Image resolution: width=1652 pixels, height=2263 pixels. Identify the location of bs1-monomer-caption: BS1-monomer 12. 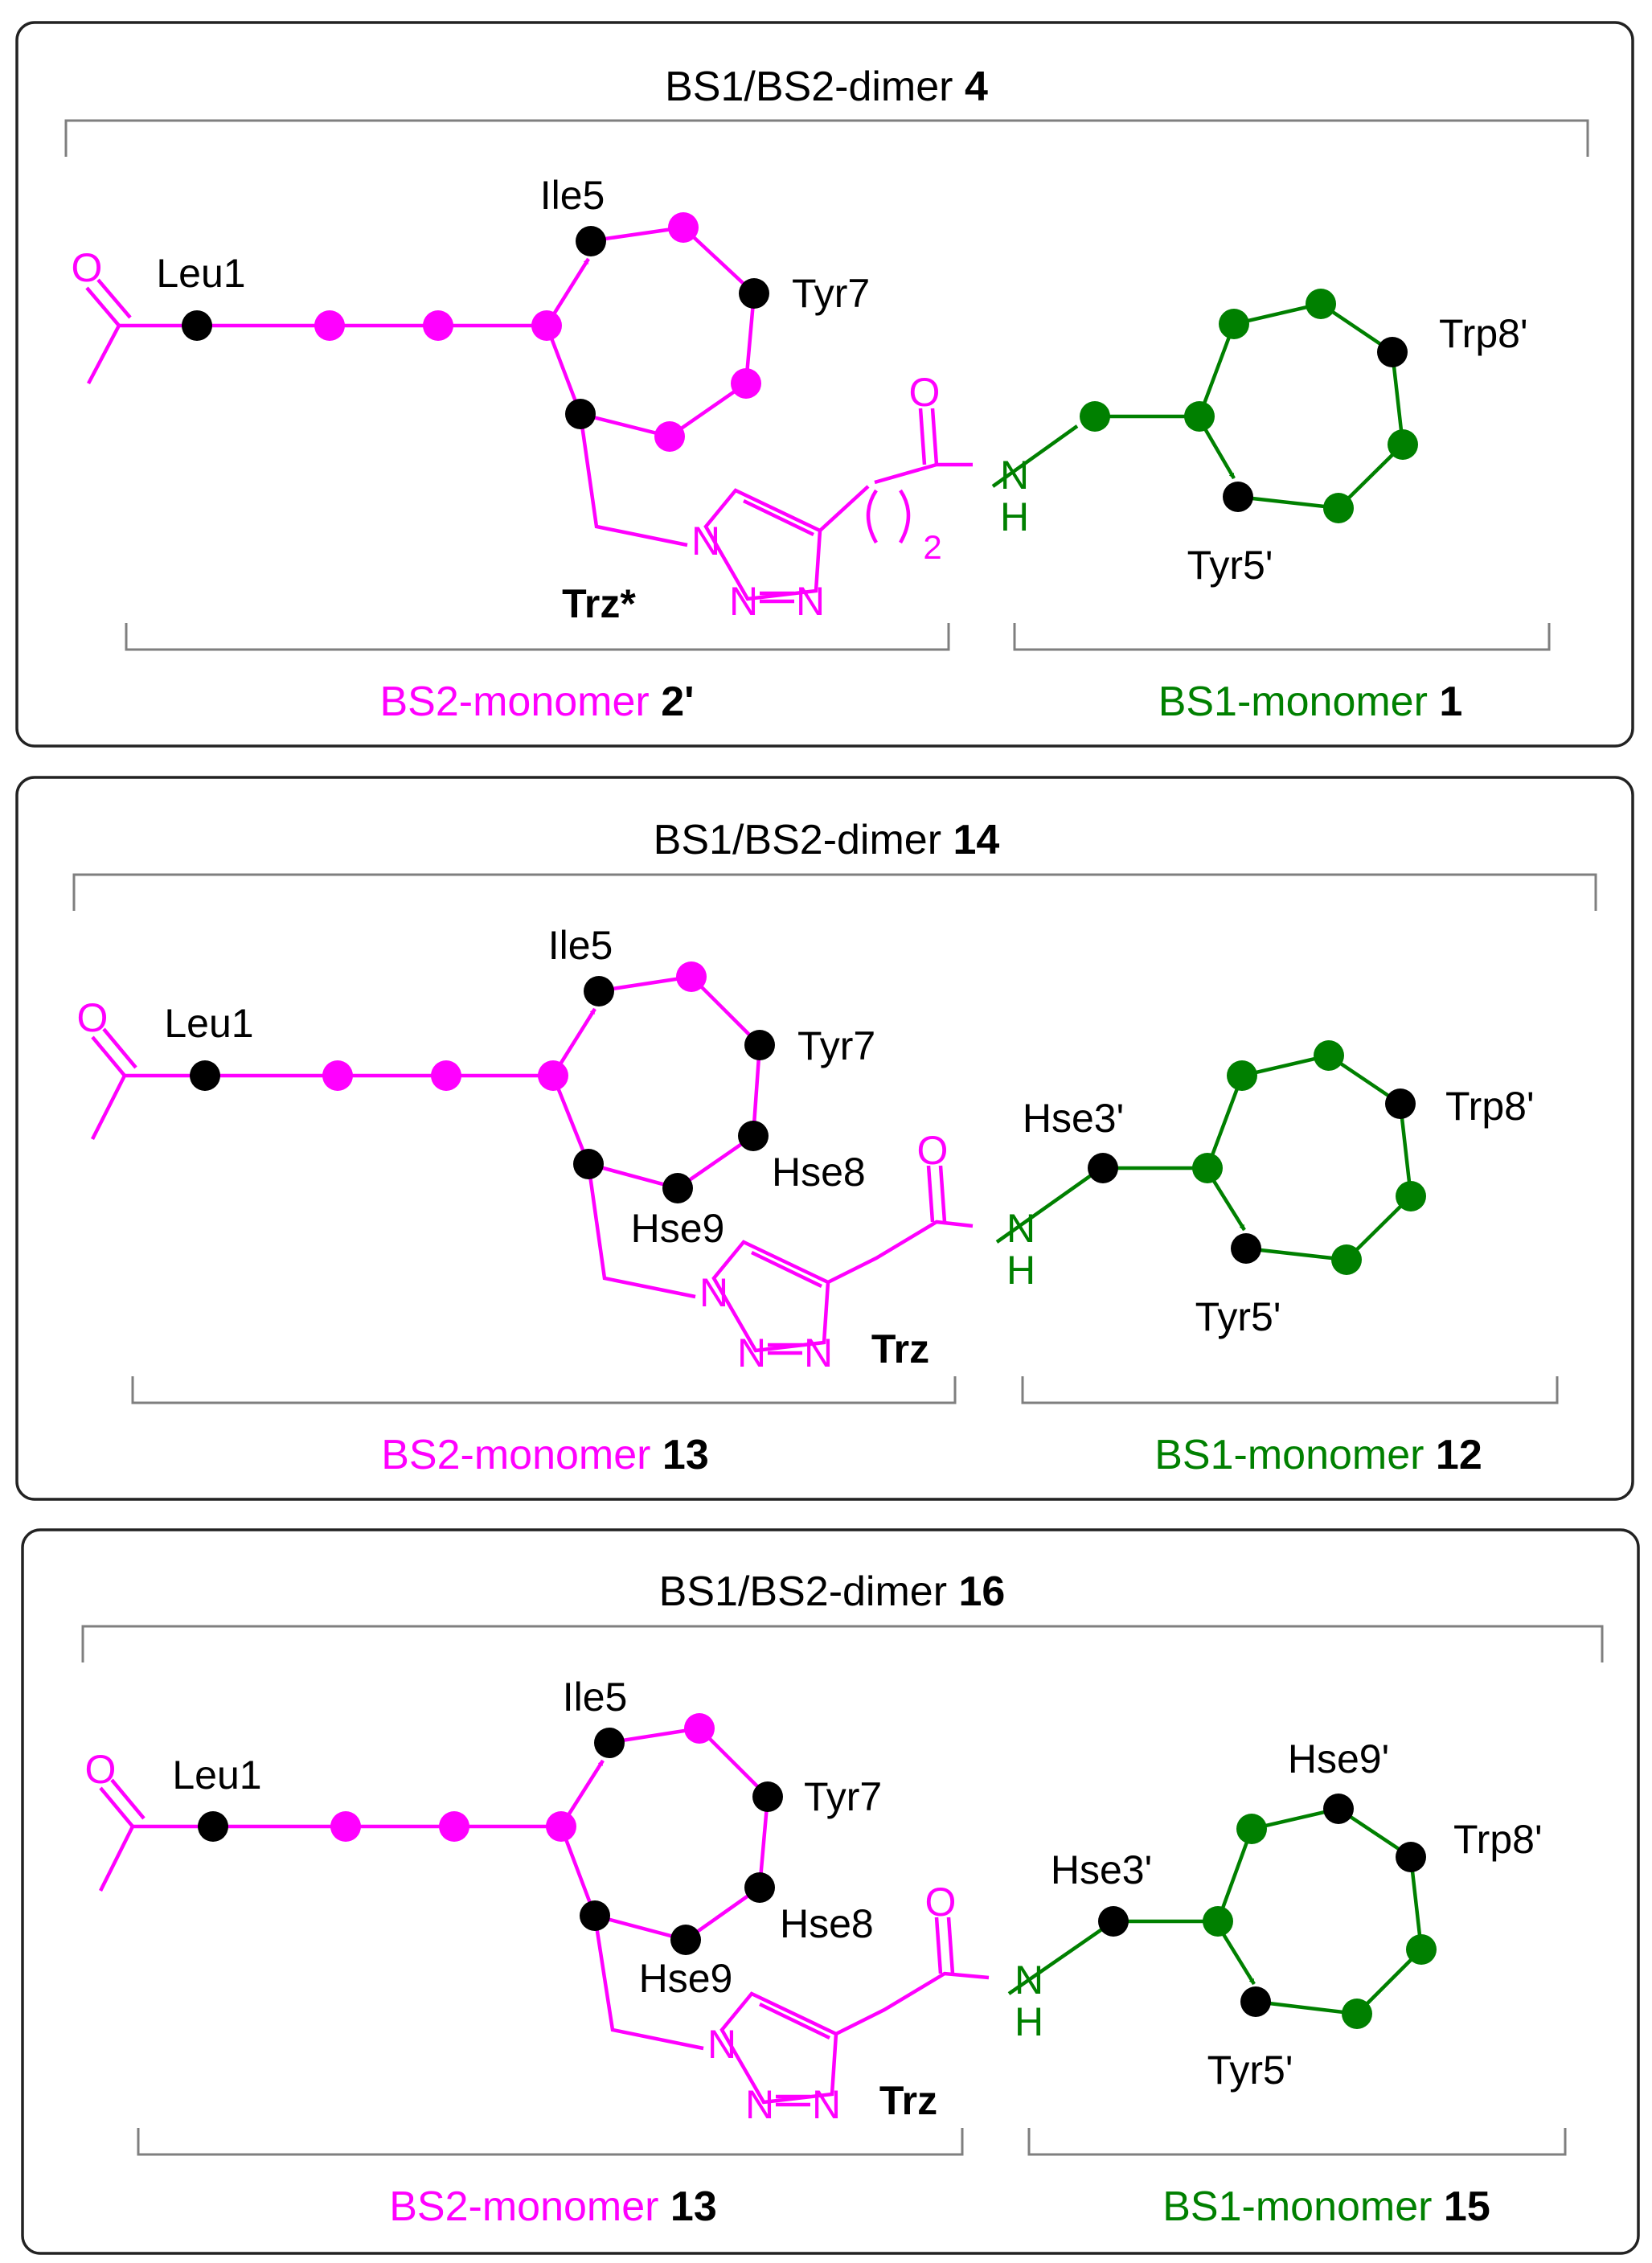
(1318, 1455).